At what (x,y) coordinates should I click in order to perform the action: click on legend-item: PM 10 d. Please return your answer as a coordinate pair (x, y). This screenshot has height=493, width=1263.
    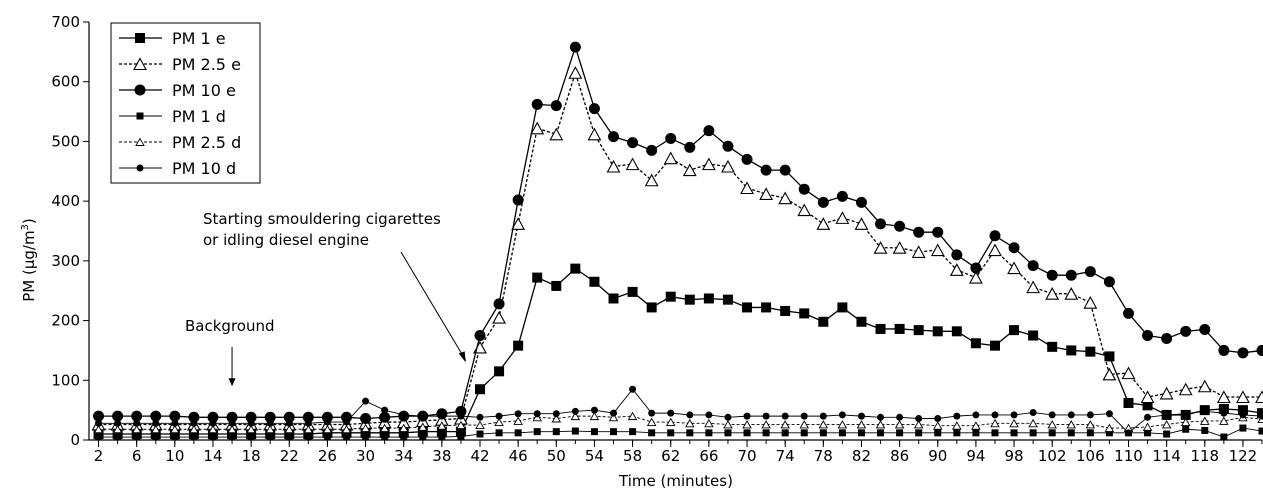
    Looking at the image, I should click on (177, 168).